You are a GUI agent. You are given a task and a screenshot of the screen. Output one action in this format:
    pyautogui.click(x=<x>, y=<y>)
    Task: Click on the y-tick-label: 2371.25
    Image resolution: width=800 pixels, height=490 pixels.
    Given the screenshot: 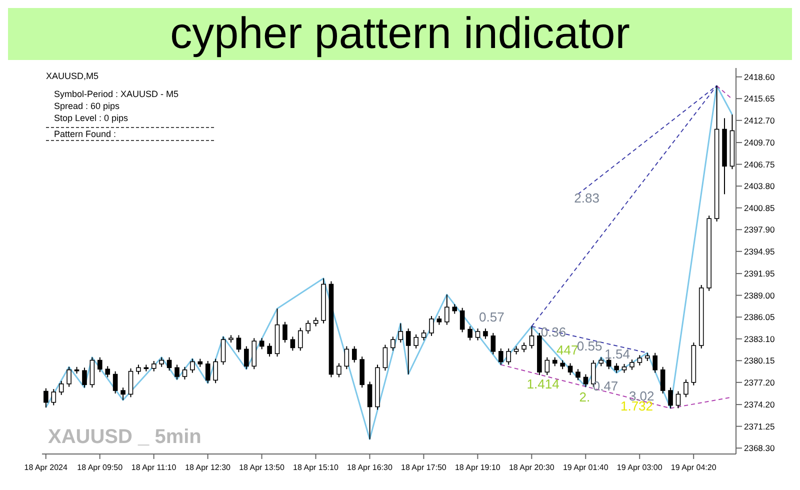 What is the action you would take?
    pyautogui.click(x=759, y=426)
    